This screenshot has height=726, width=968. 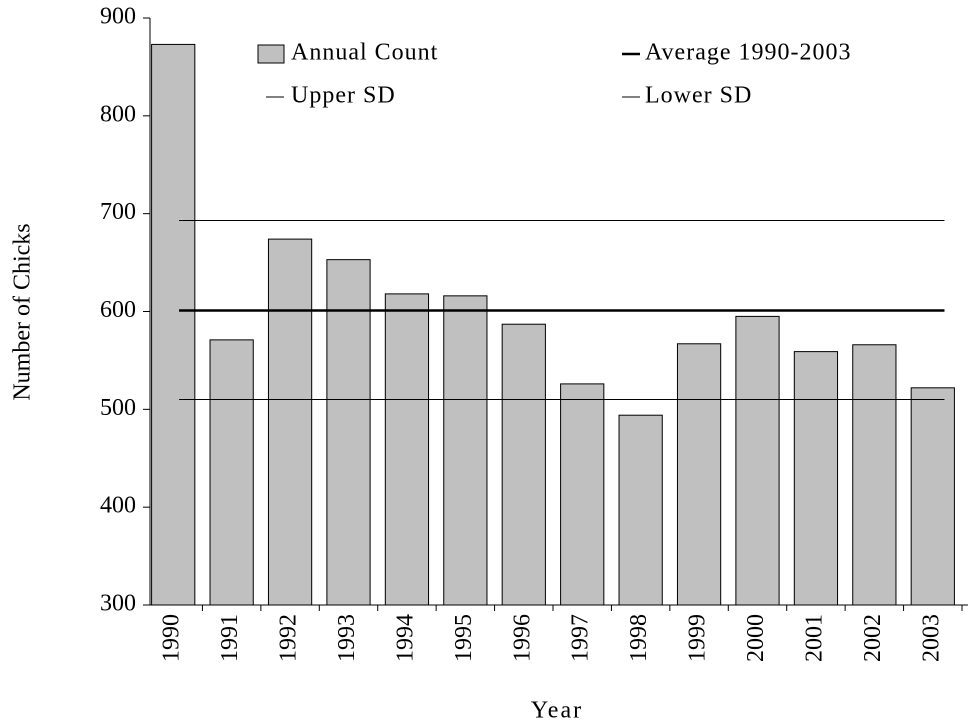 What do you see at coordinates (748, 53) in the screenshot?
I see `legend-label: Average 1990-2003` at bounding box center [748, 53].